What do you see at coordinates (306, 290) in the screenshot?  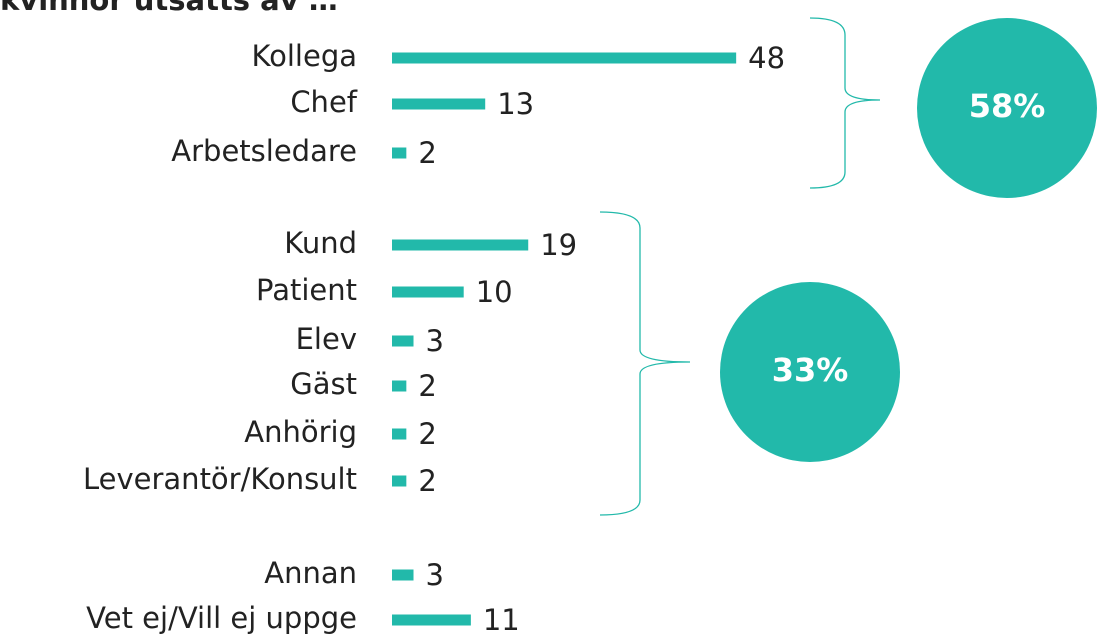 I see `category-label: Patient` at bounding box center [306, 290].